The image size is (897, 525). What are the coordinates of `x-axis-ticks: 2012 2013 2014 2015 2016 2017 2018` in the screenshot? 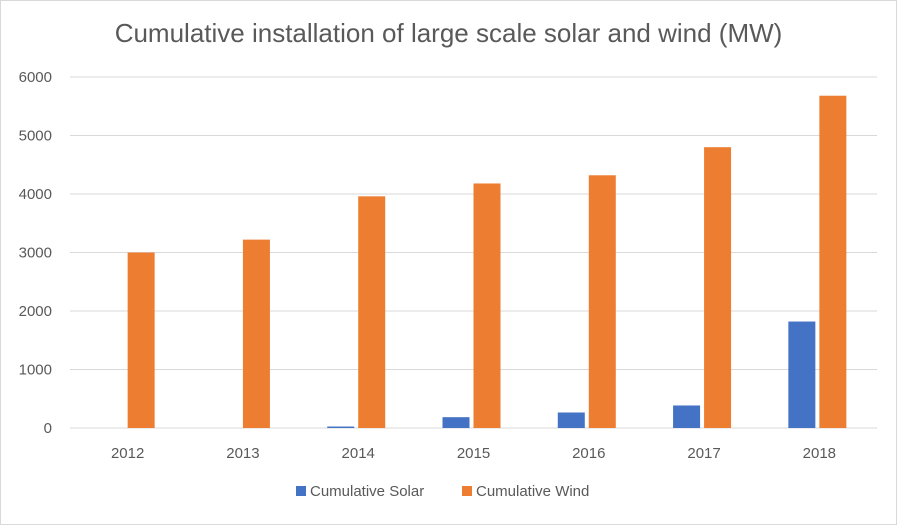 It's located at (473, 453).